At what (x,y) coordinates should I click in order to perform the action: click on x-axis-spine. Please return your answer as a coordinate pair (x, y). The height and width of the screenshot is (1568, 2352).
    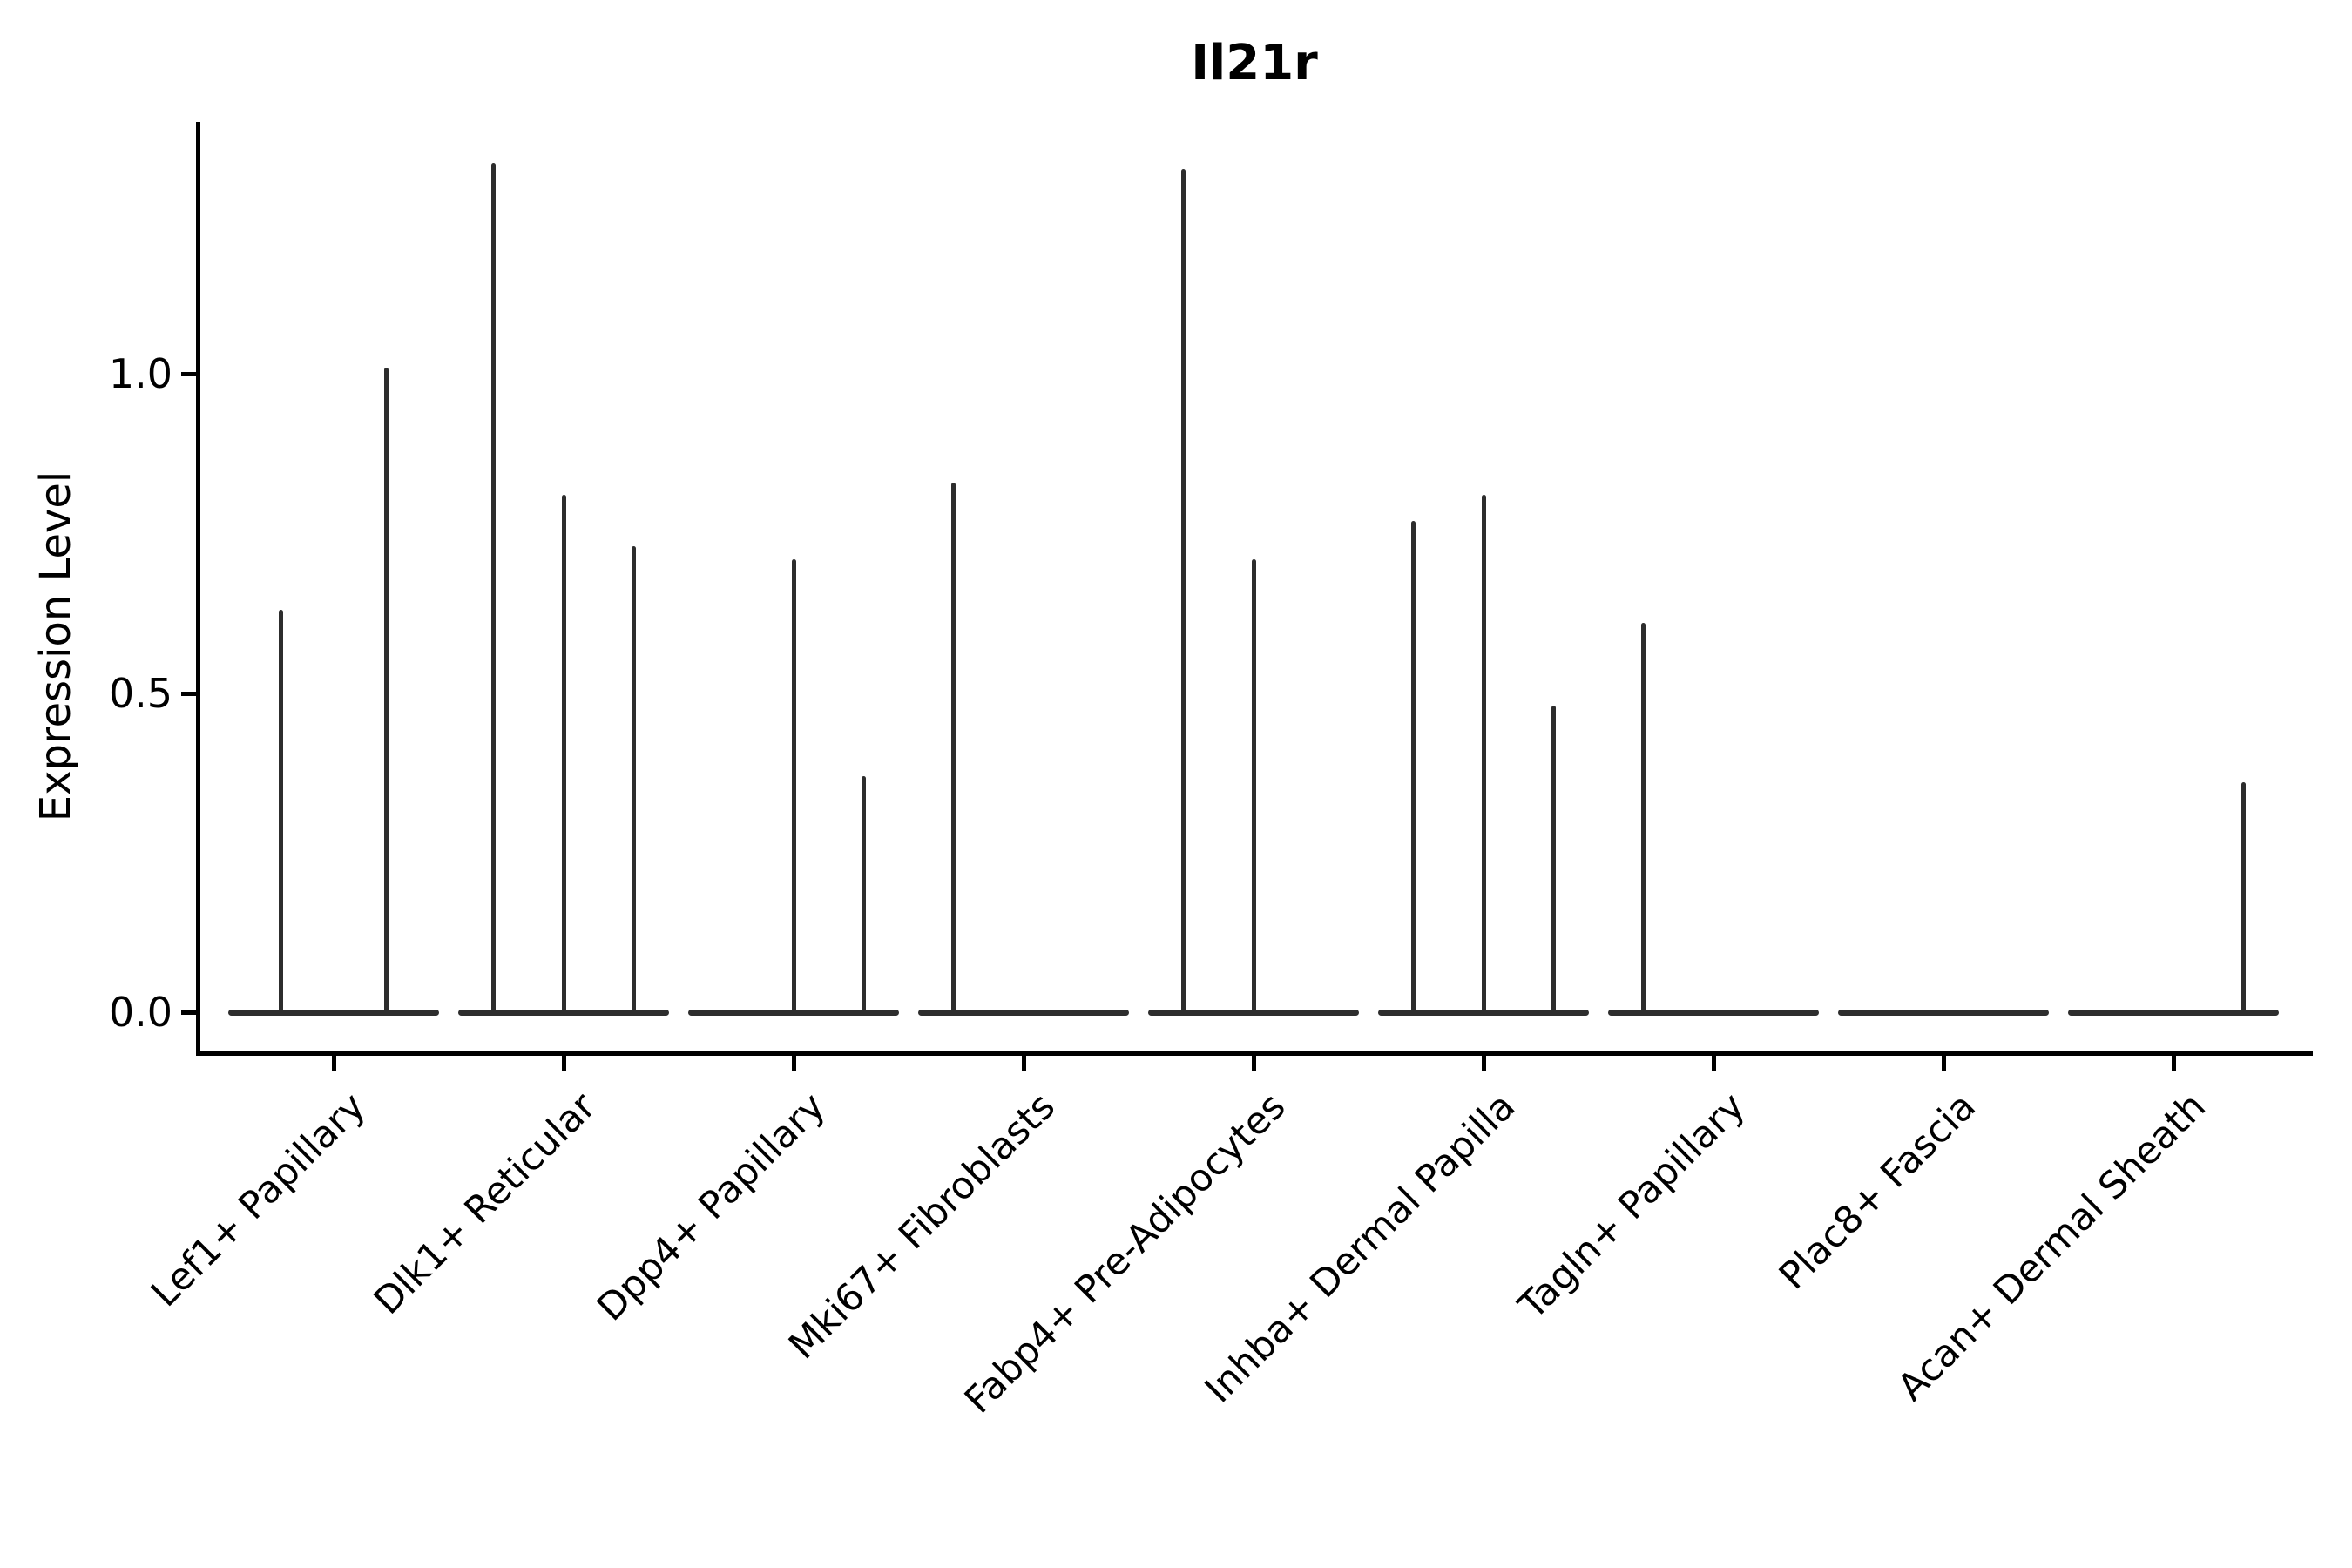
    Looking at the image, I should click on (1254, 1054).